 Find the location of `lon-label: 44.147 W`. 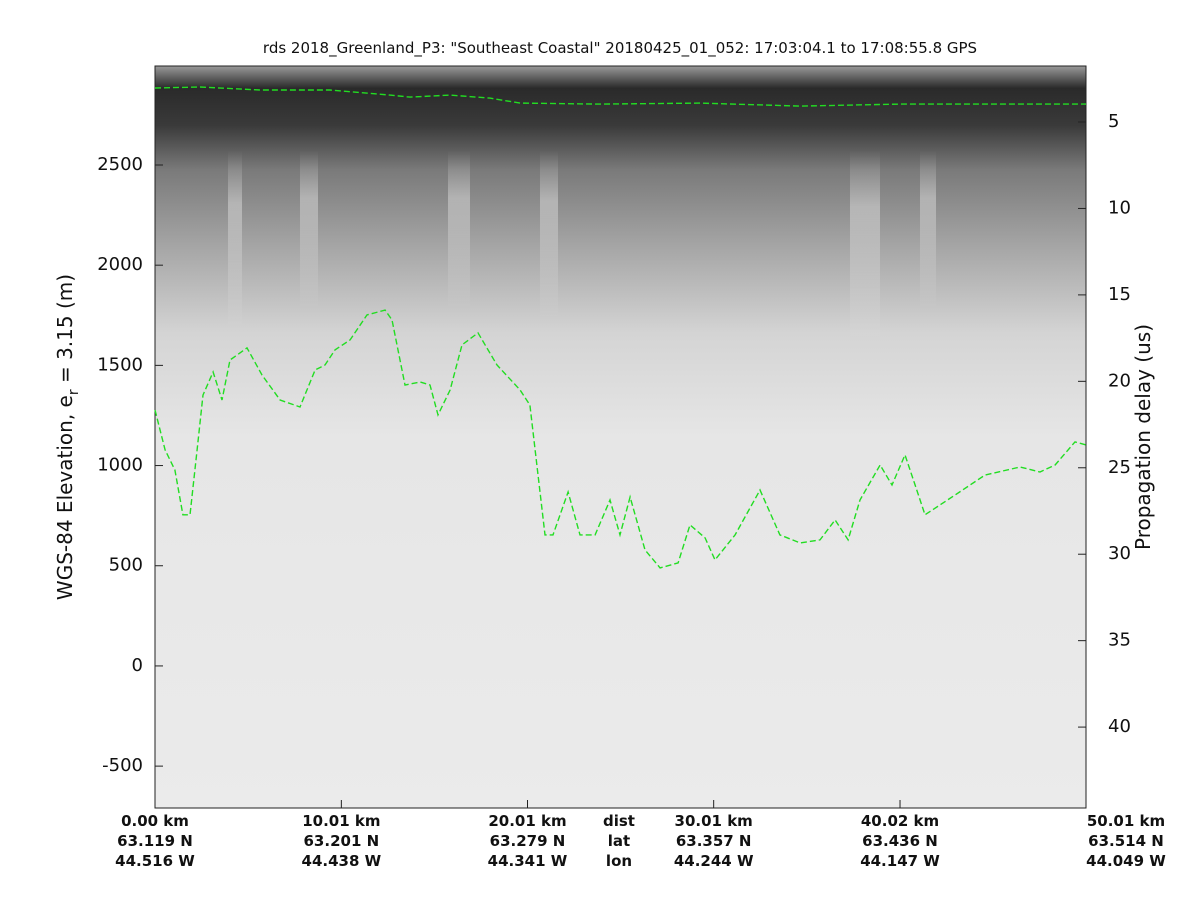

lon-label: 44.147 W is located at coordinates (900, 861).